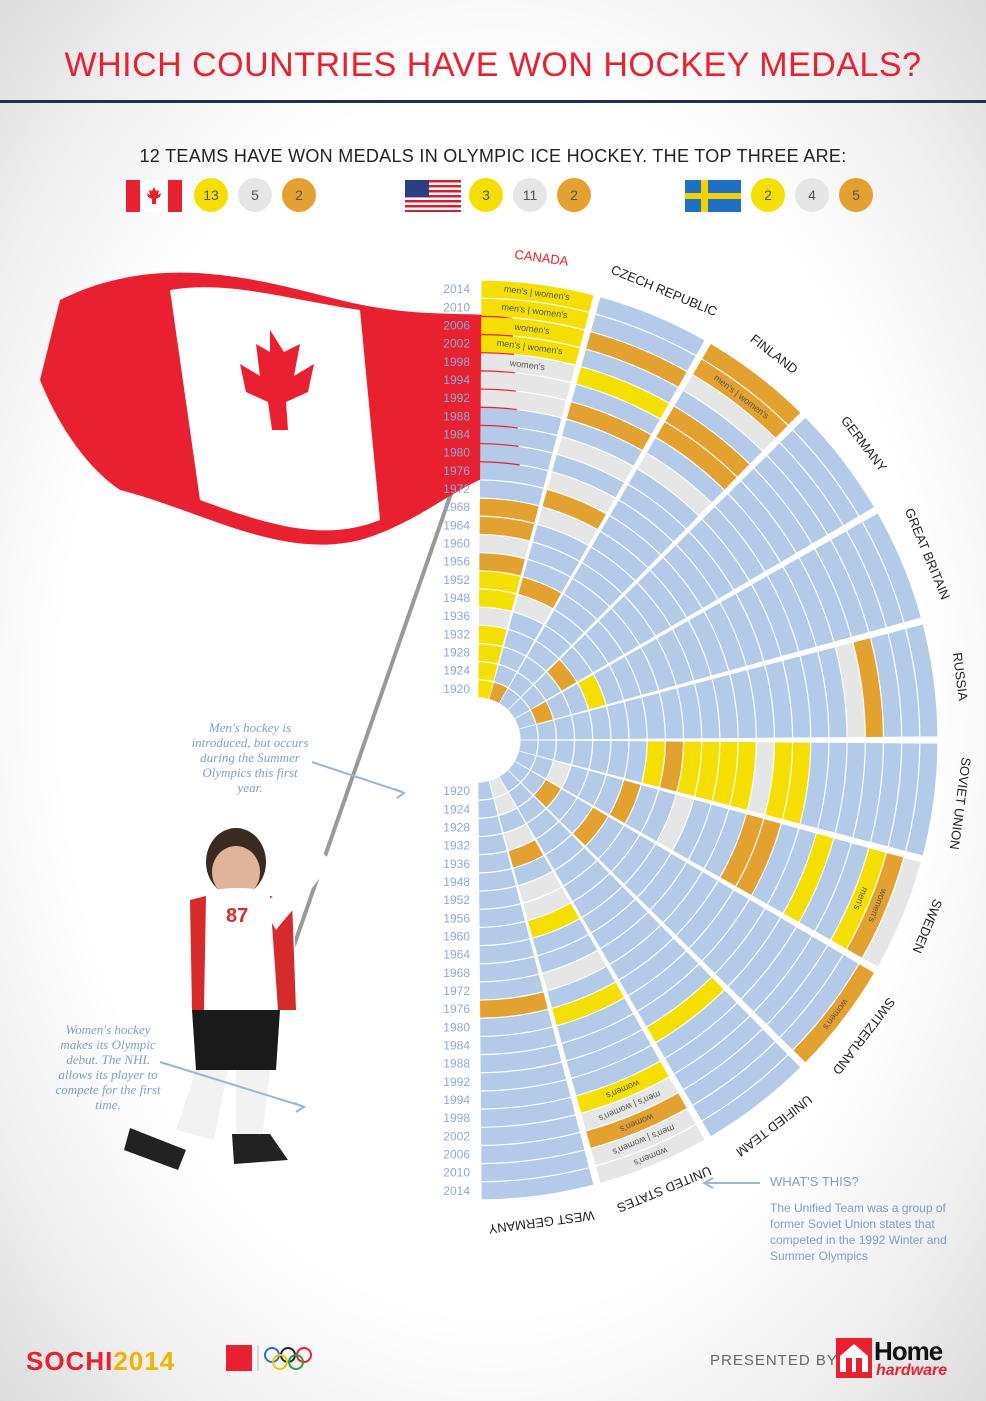  What do you see at coordinates (493, 65) in the screenshot?
I see `page-title: WHICH COUNTRIES HAVE WON HOCKEY MEDALS?` at bounding box center [493, 65].